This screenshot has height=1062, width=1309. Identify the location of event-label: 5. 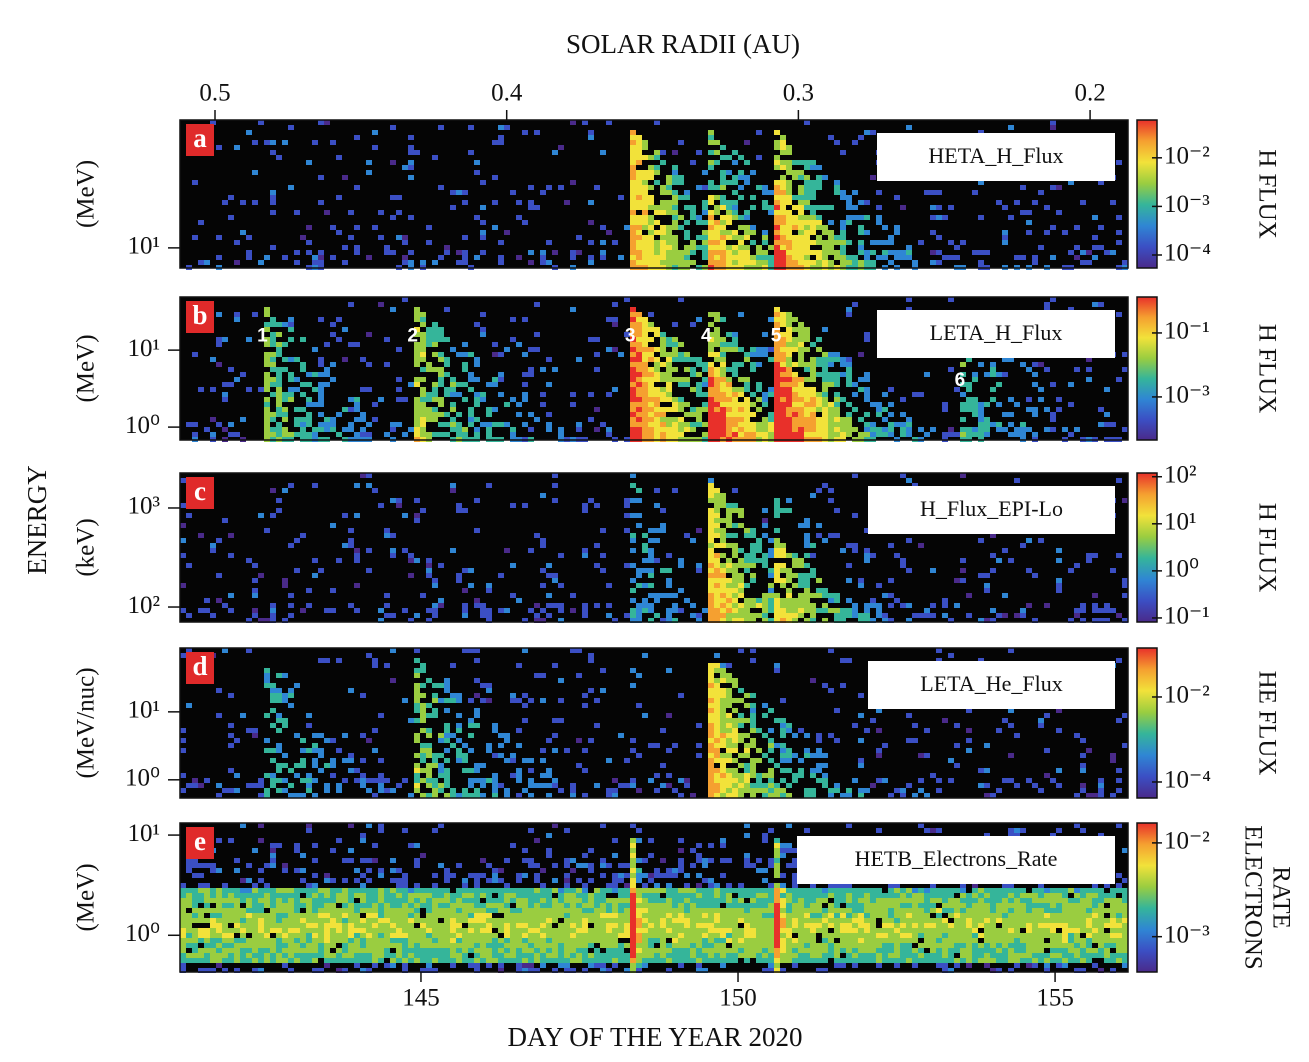
(776, 336).